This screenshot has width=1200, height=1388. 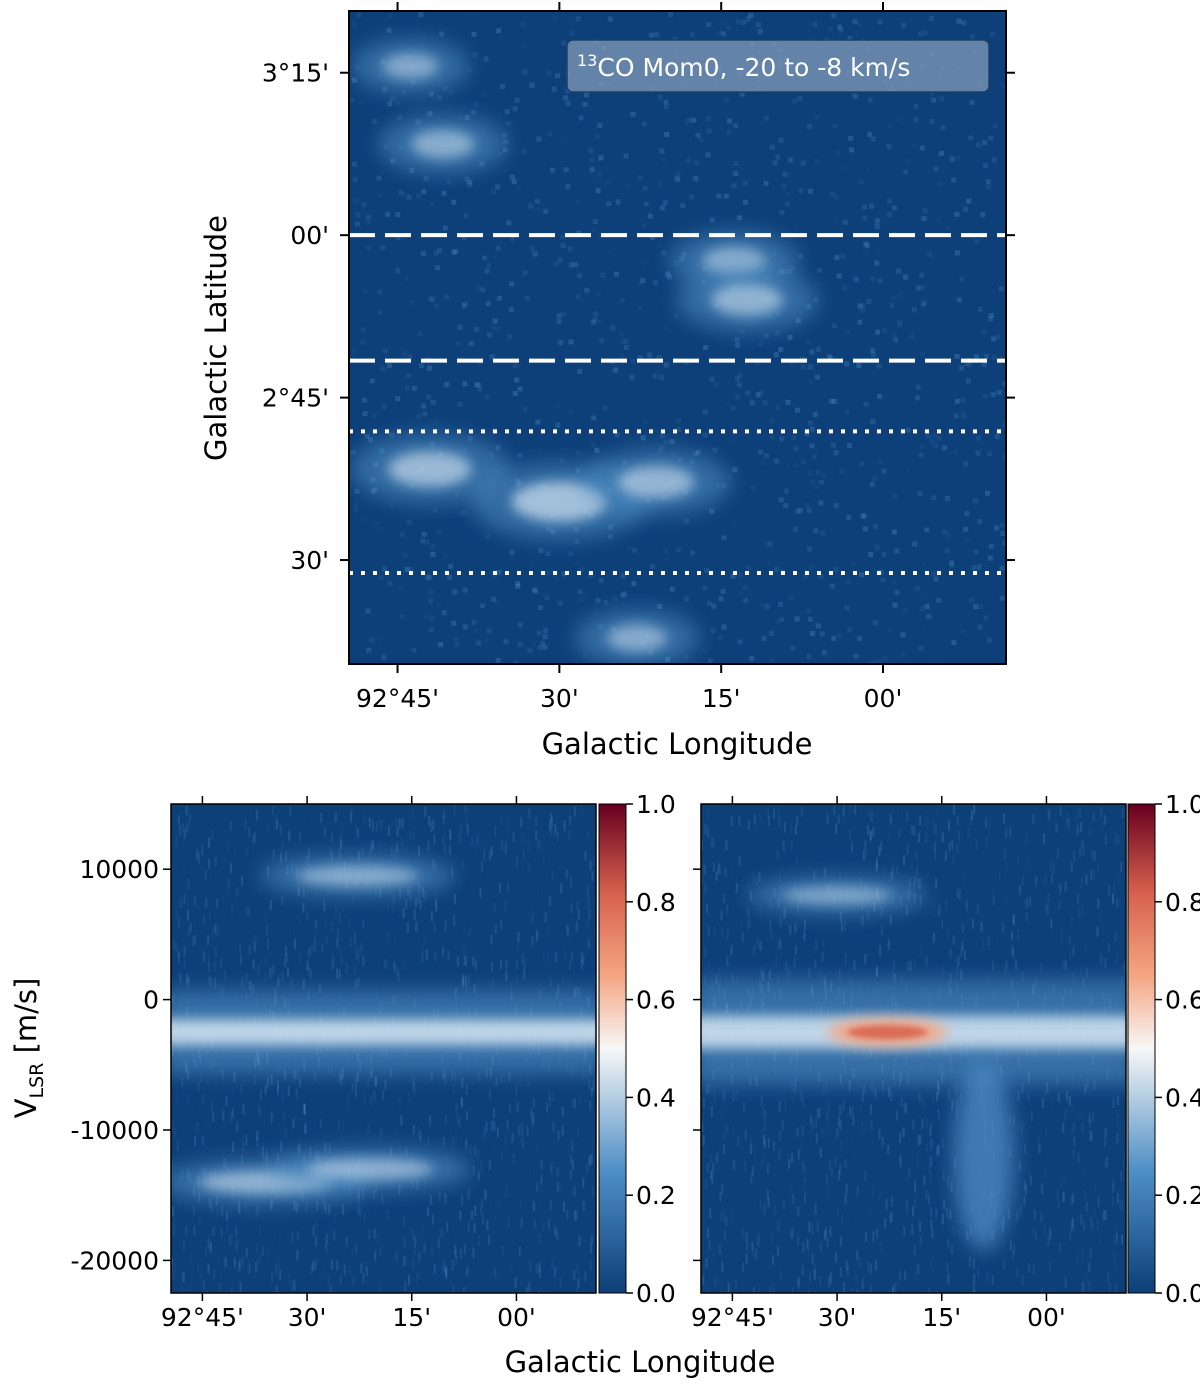 What do you see at coordinates (983, 1156) in the screenshot?
I see `velocity-tail` at bounding box center [983, 1156].